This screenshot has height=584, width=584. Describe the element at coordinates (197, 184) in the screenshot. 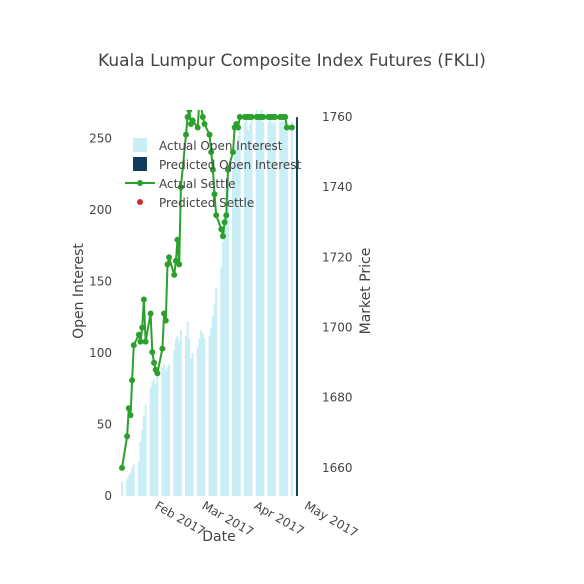

I see `legend-label-actual-settle: Actual Settle` at that location.